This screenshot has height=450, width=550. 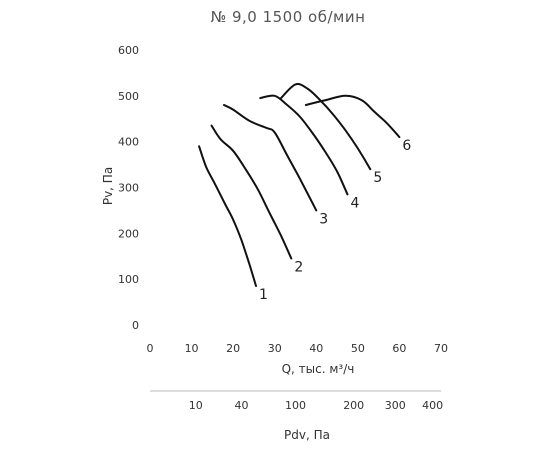 What do you see at coordinates (192, 348) in the screenshot?
I see `x-tick-label: 10` at bounding box center [192, 348].